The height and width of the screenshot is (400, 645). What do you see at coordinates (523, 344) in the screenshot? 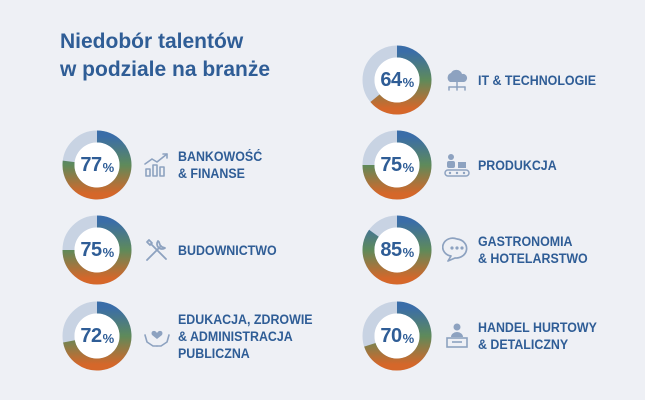
I see `industry-label-line: & DETALICZNY` at bounding box center [523, 344].